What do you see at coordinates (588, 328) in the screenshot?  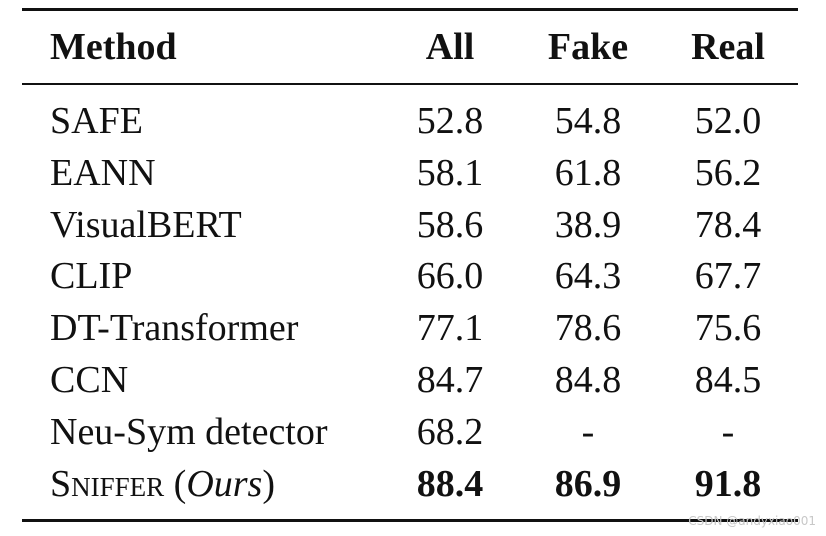 I see `value-cell: 78.6` at bounding box center [588, 328].